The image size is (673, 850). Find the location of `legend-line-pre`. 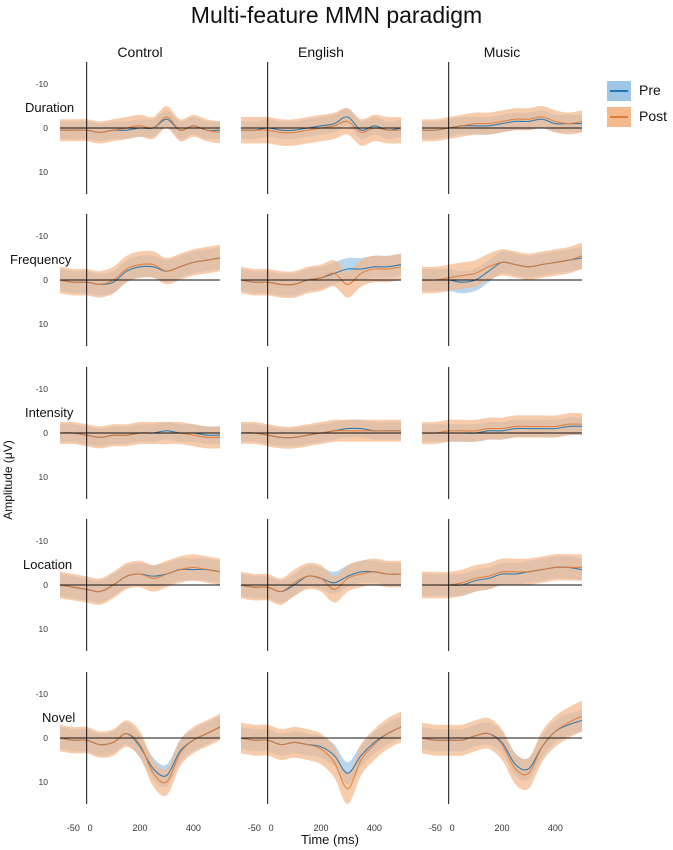

legend-line-pre is located at coordinates (619, 91).